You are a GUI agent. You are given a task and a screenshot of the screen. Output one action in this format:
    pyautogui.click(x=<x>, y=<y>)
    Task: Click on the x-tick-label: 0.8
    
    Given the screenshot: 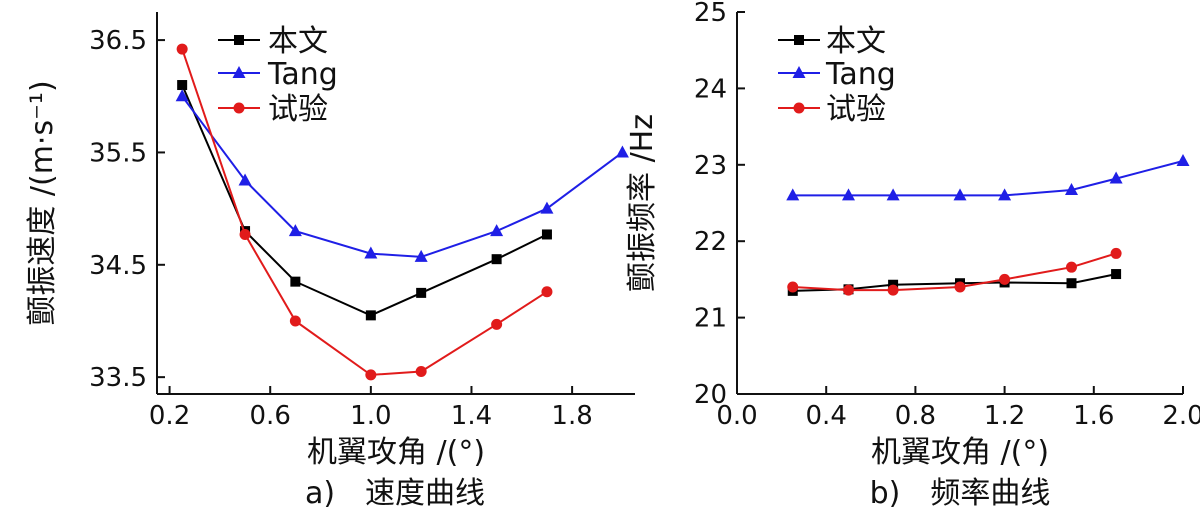 What is the action you would take?
    pyautogui.click(x=915, y=416)
    